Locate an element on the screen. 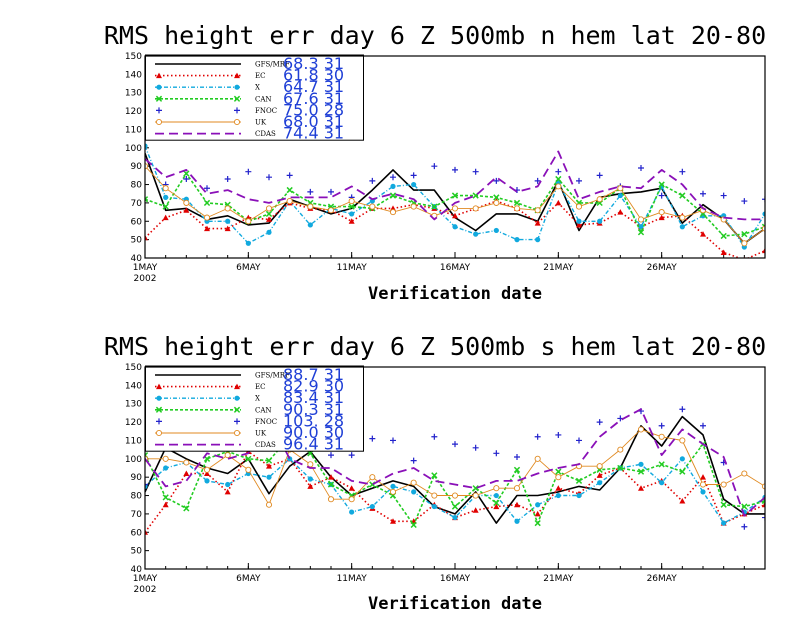 The width and height of the screenshot is (800, 622). legend-stat: 61.8 30 is located at coordinates (313, 75).